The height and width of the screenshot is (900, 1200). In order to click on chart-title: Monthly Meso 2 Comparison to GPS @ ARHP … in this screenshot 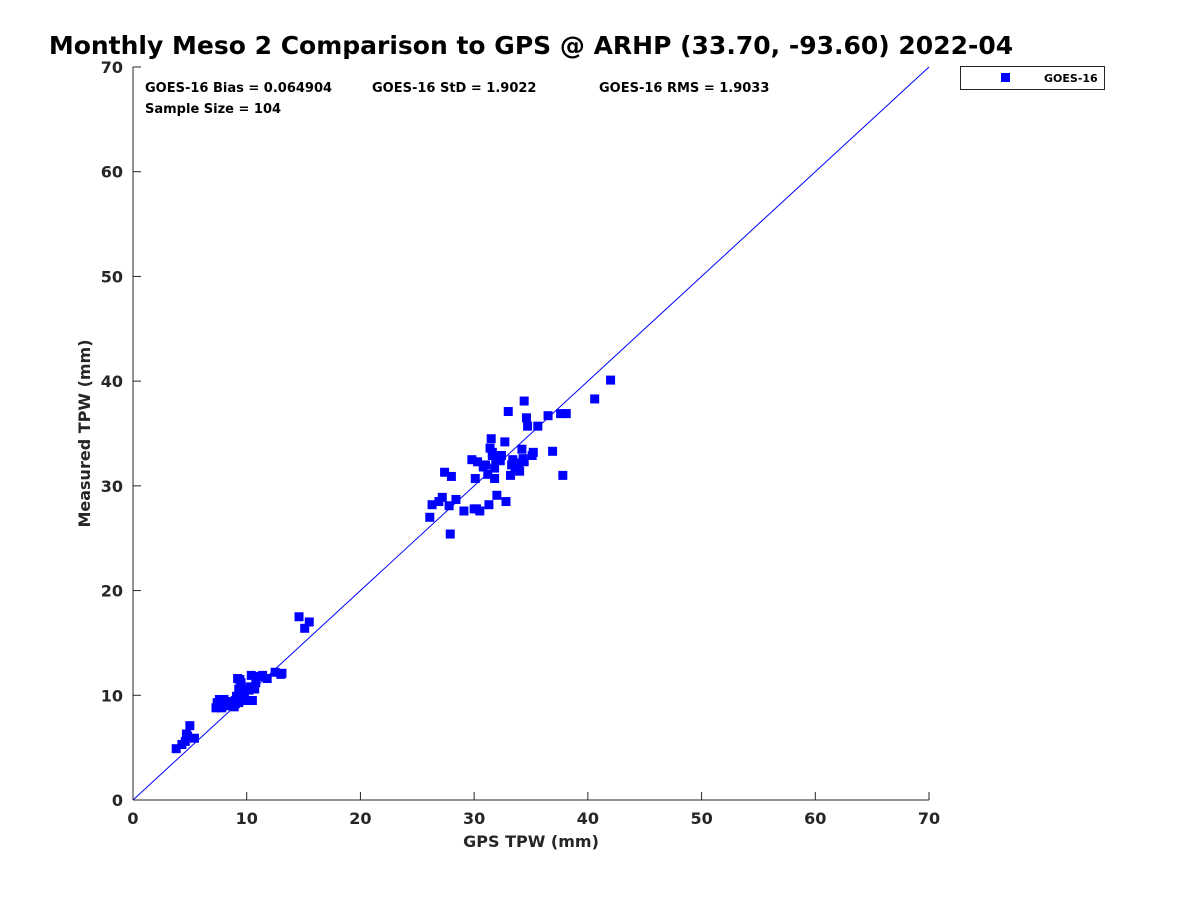, I will do `click(531, 45)`.